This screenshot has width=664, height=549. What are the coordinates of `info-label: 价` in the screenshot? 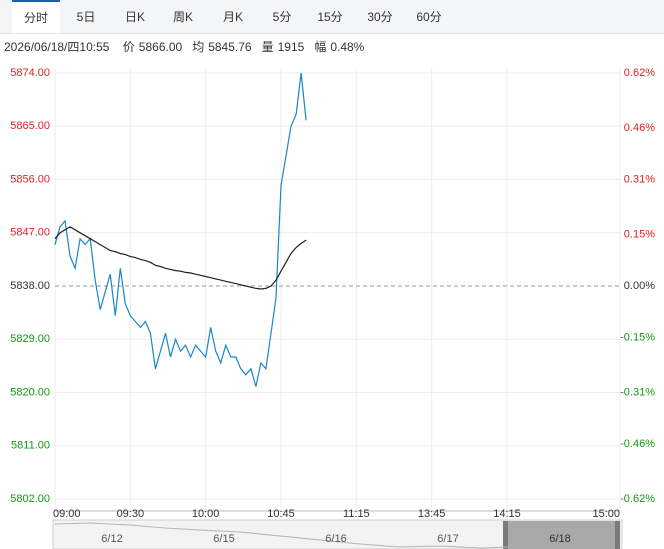 It's located at (128, 47).